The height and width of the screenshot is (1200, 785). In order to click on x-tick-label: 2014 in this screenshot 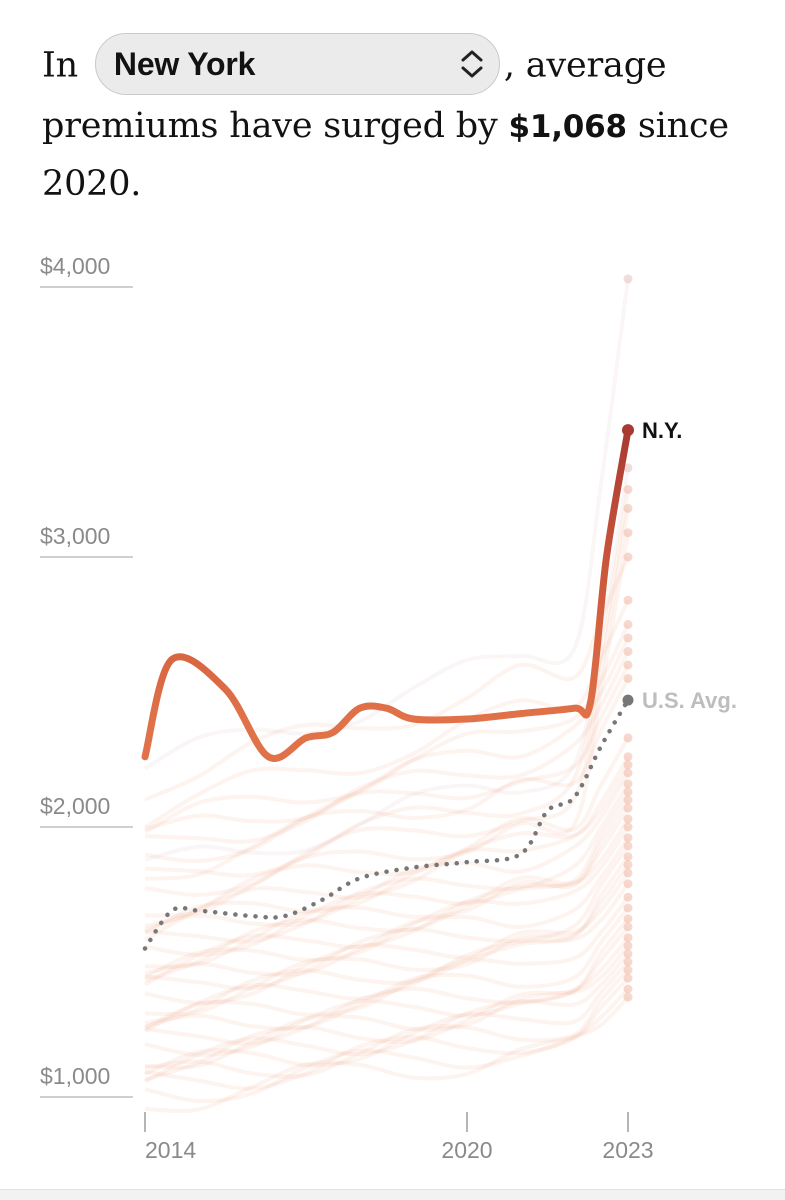, I will do `click(170, 1150)`.